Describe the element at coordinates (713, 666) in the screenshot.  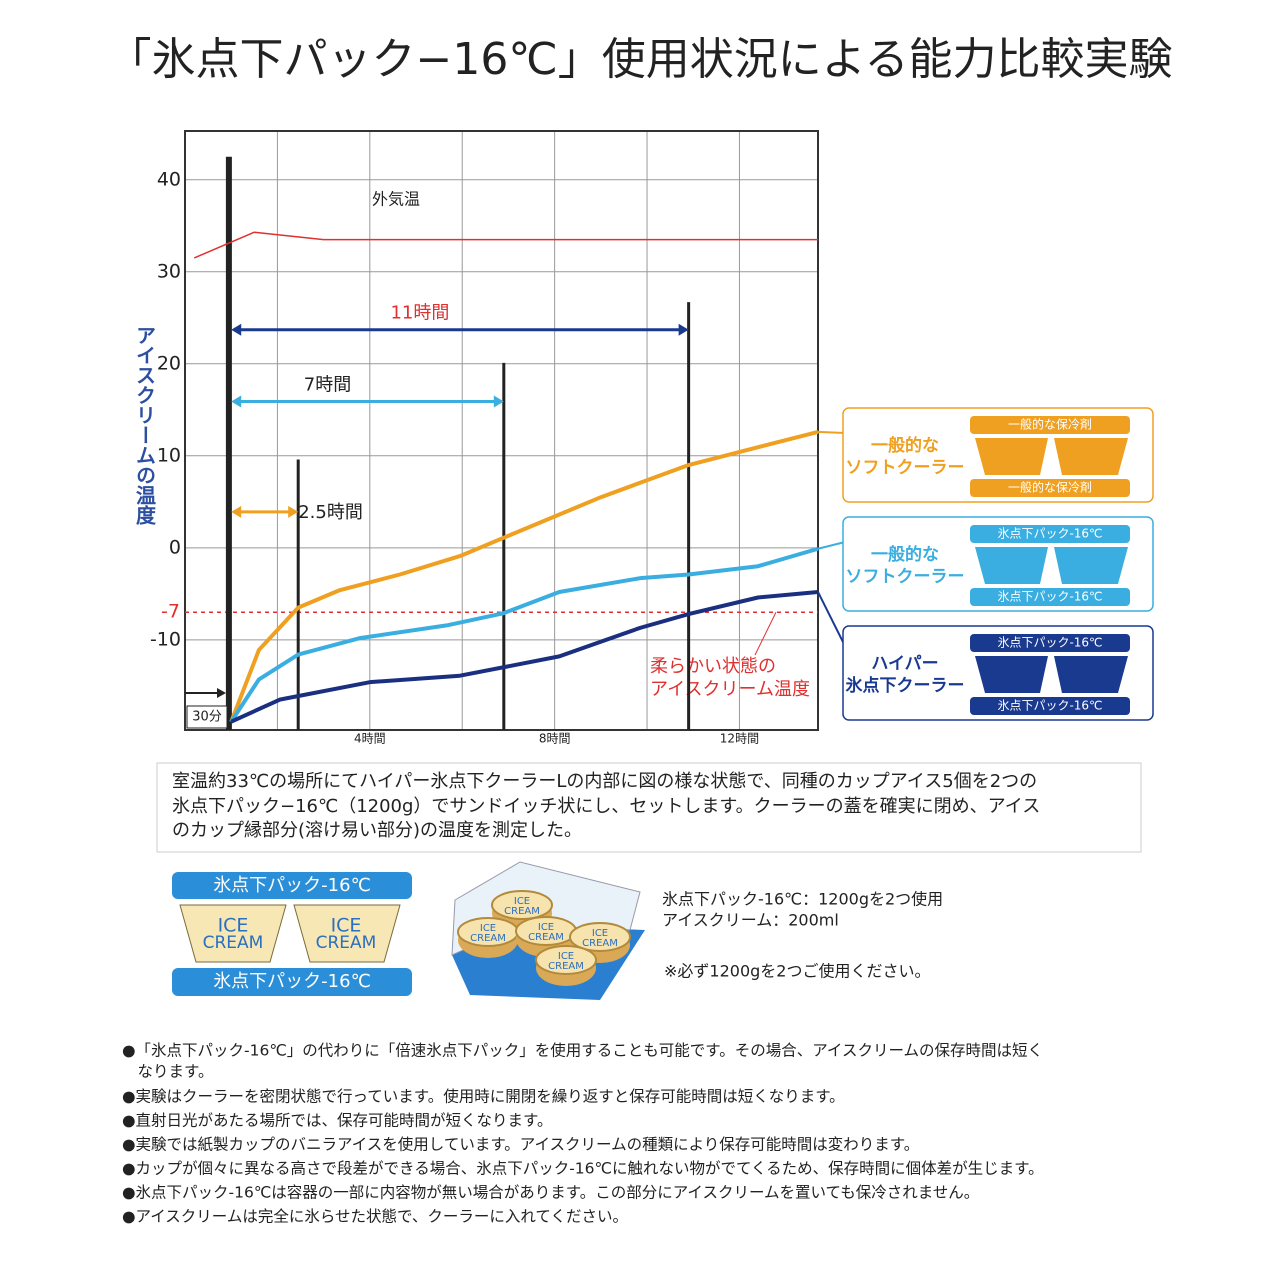
I see `threshold-note: 柔らかい状態の` at that location.